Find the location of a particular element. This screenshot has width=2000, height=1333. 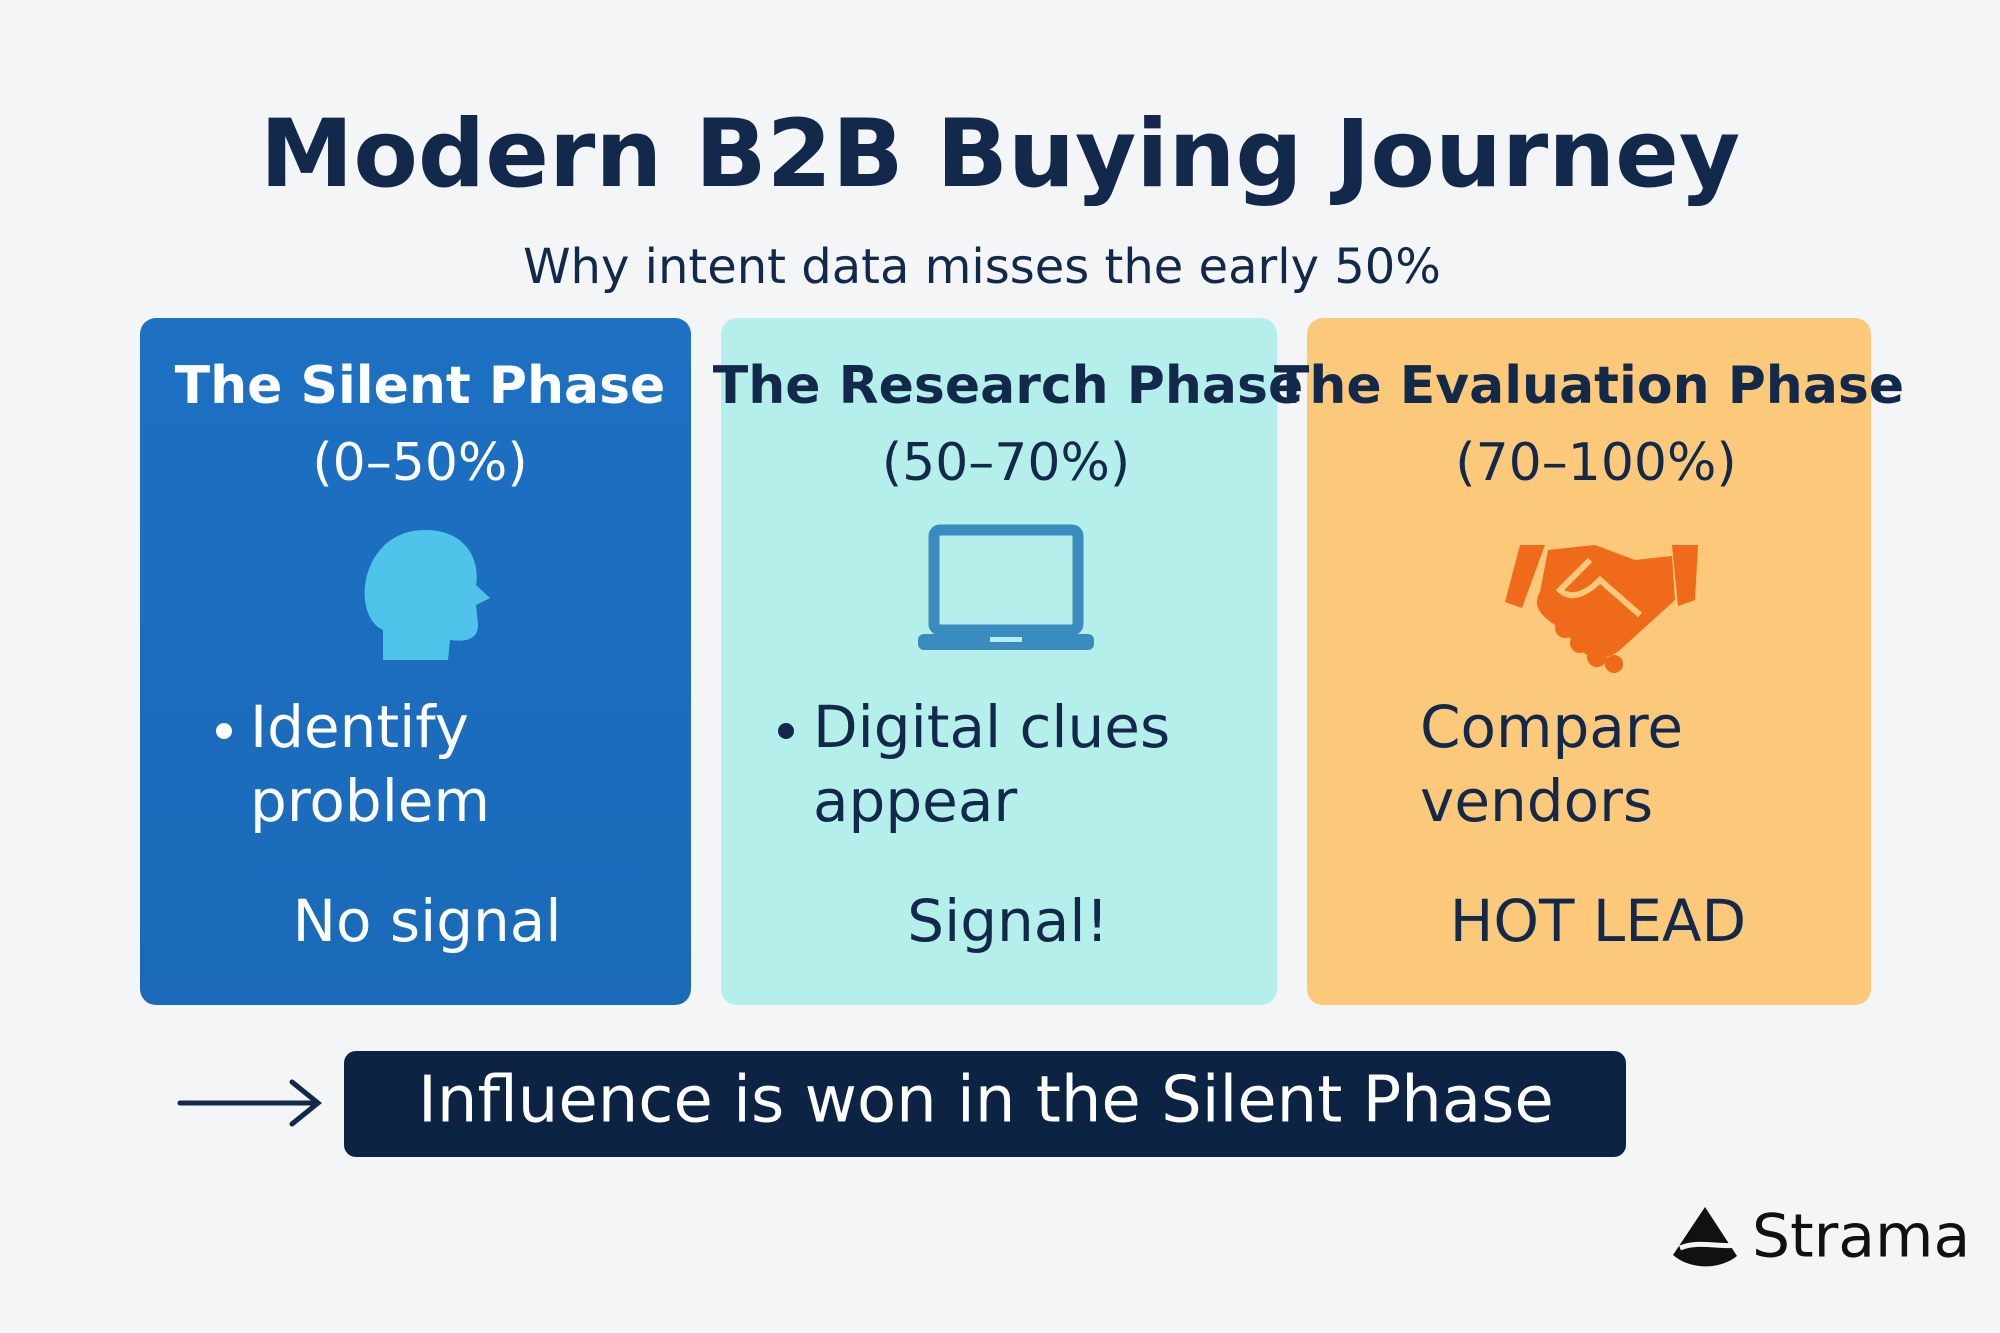

description-line: Identify is located at coordinates (359, 727).